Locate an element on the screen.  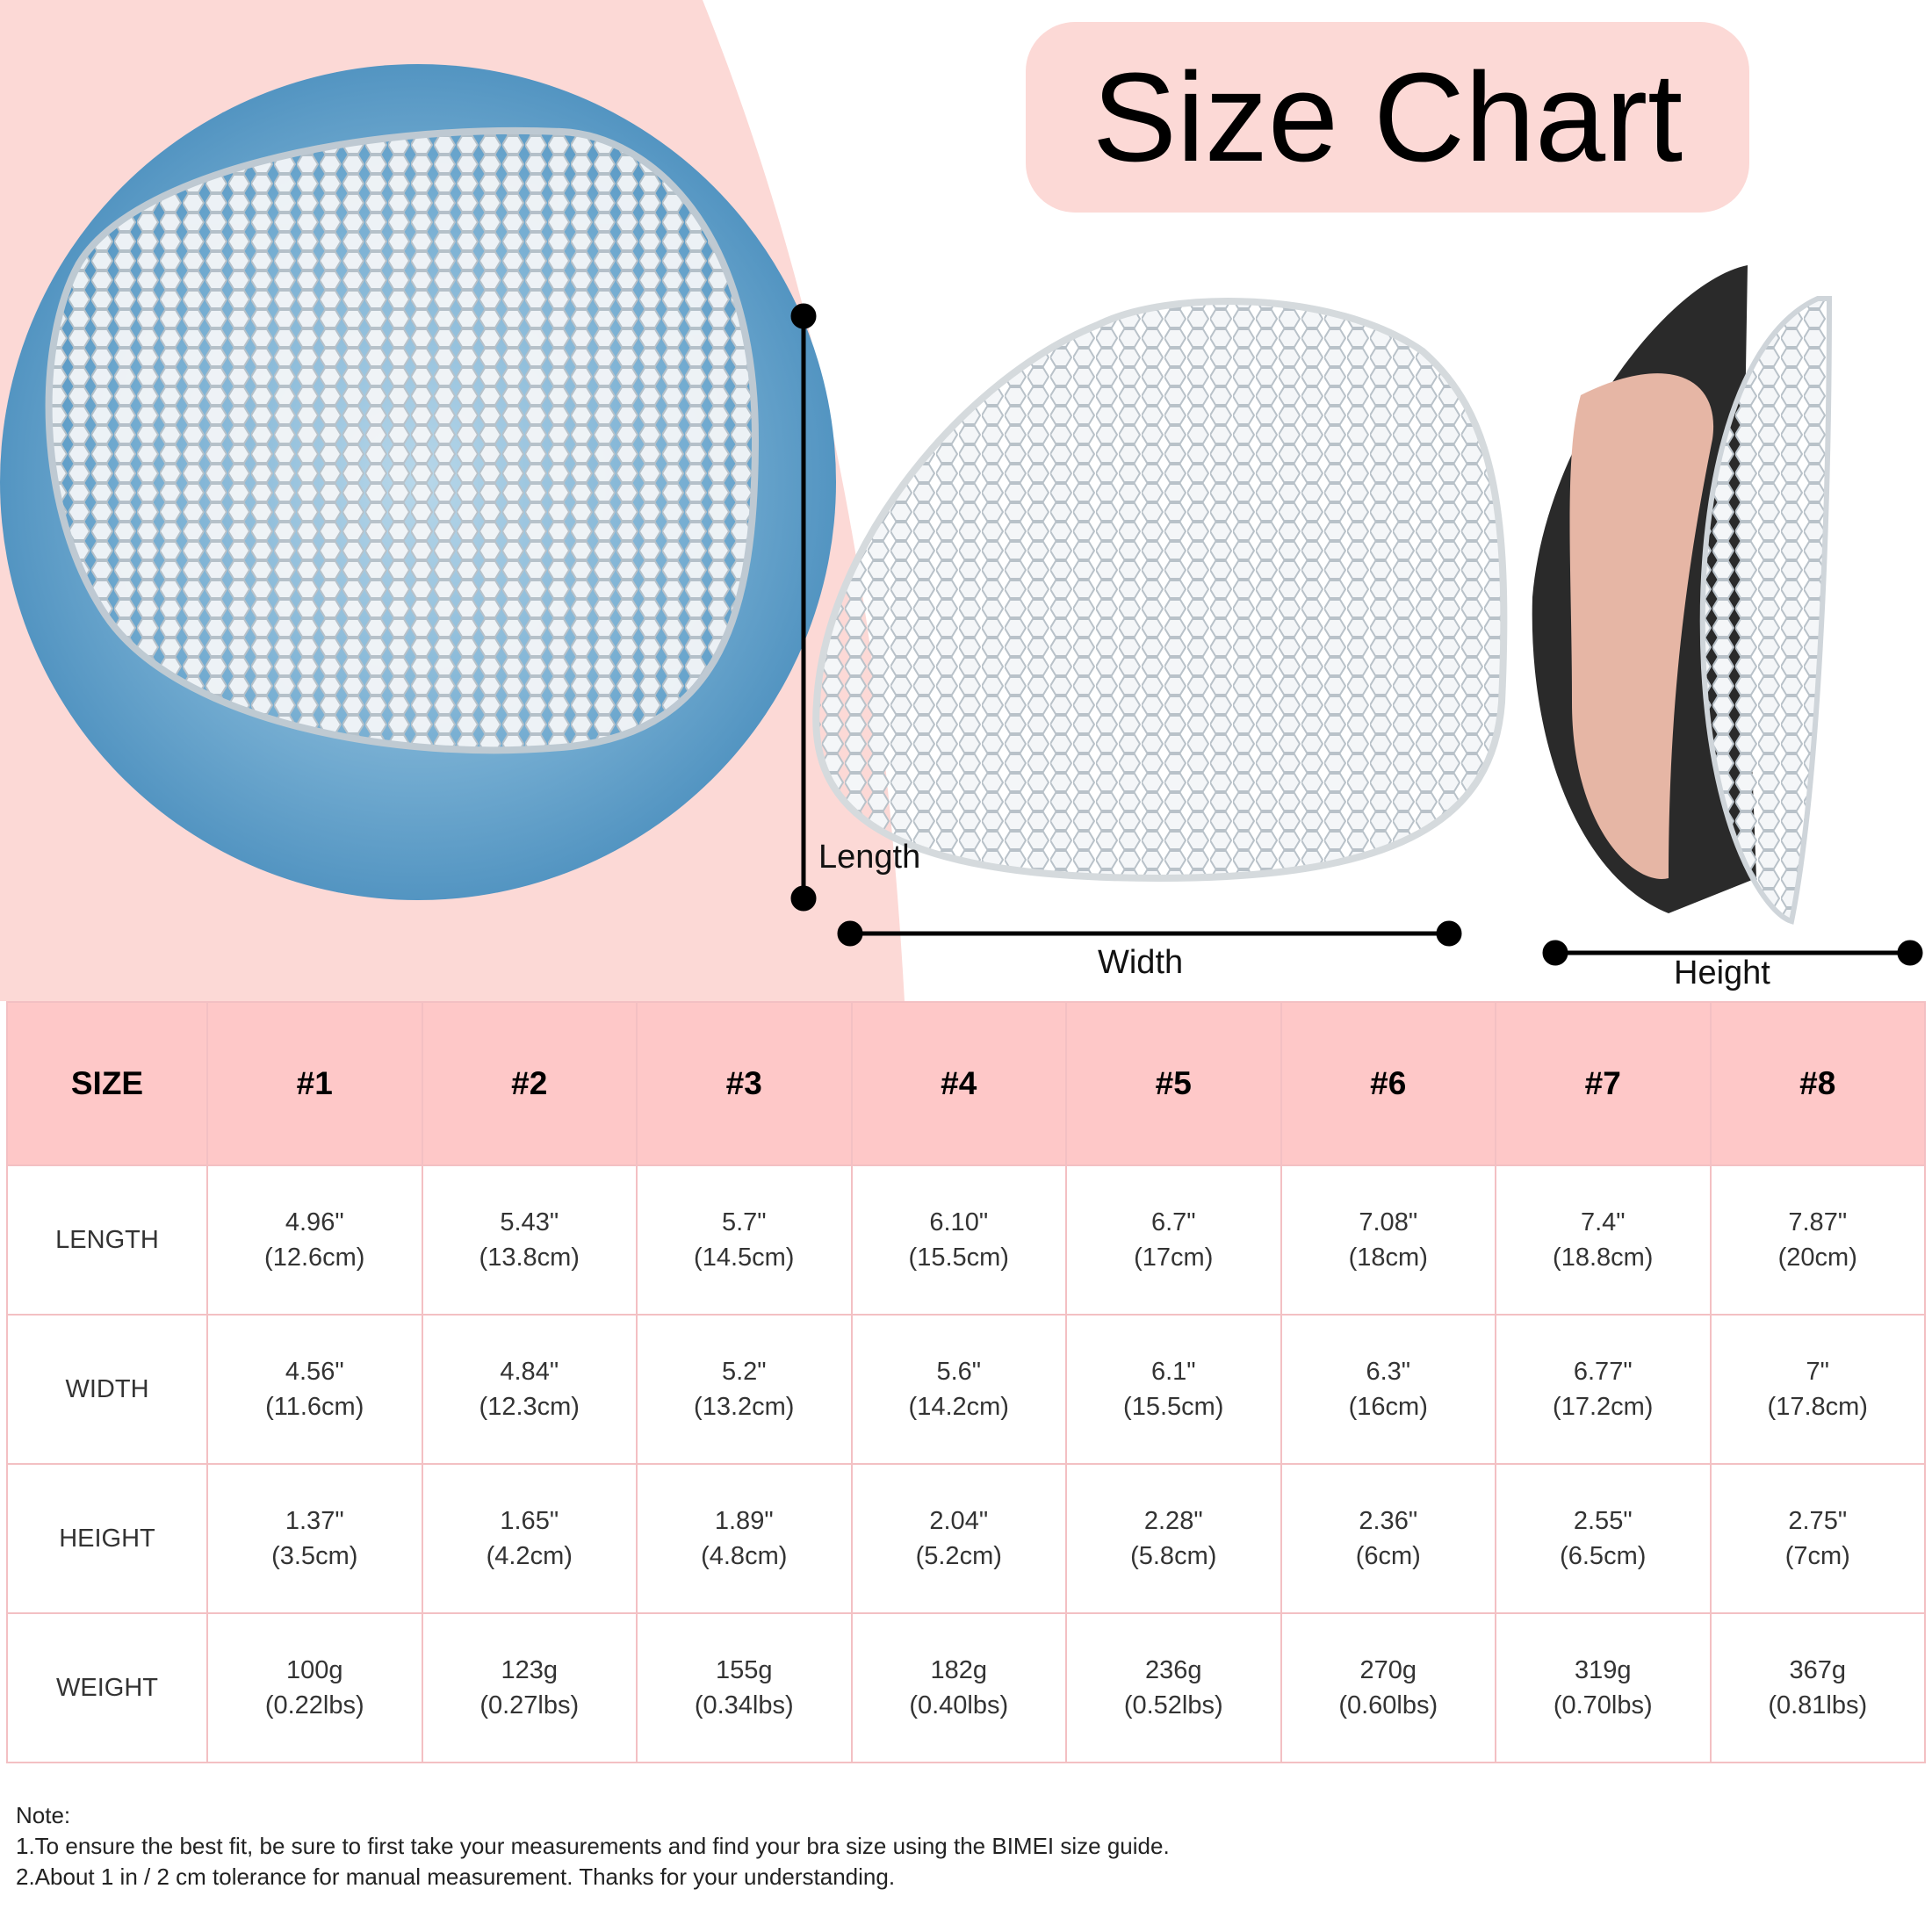
header-cell: #8 is located at coordinates (1818, 1083).